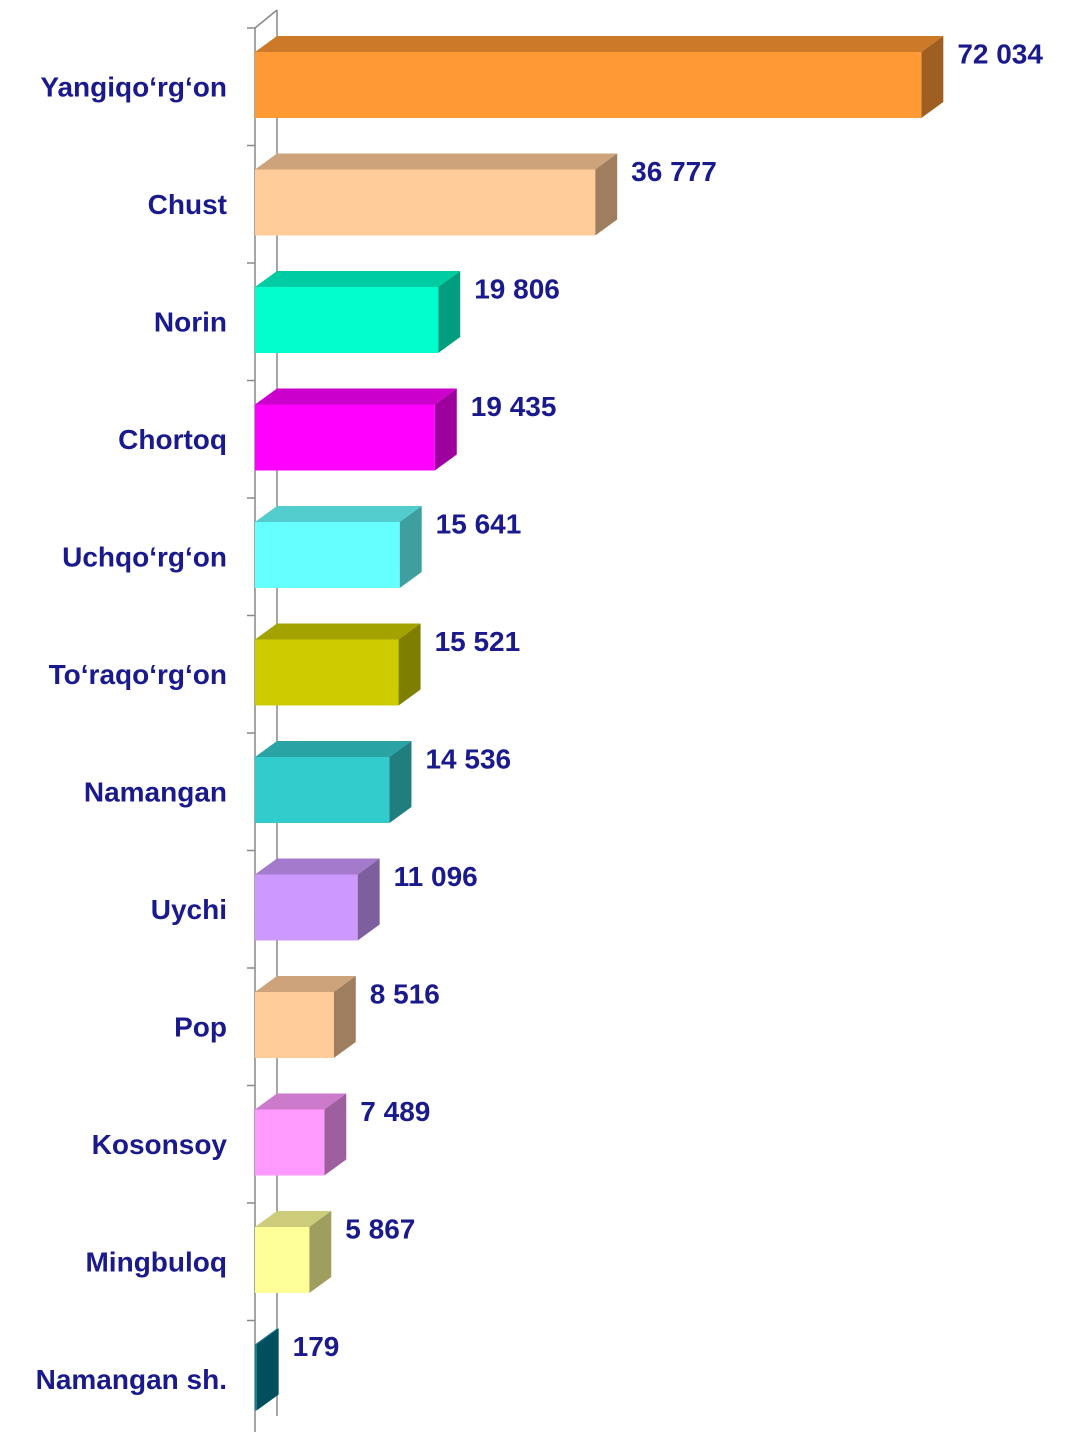 The width and height of the screenshot is (1067, 1437). Describe the element at coordinates (405, 993) in the screenshot. I see `value-label: 8 516` at that location.